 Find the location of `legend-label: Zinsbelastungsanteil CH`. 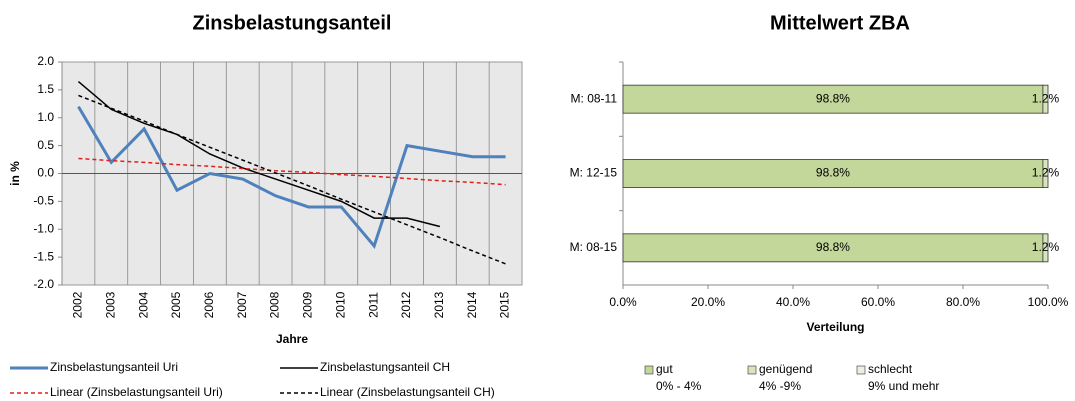

legend-label: Zinsbelastungsanteil CH is located at coordinates (385, 367).